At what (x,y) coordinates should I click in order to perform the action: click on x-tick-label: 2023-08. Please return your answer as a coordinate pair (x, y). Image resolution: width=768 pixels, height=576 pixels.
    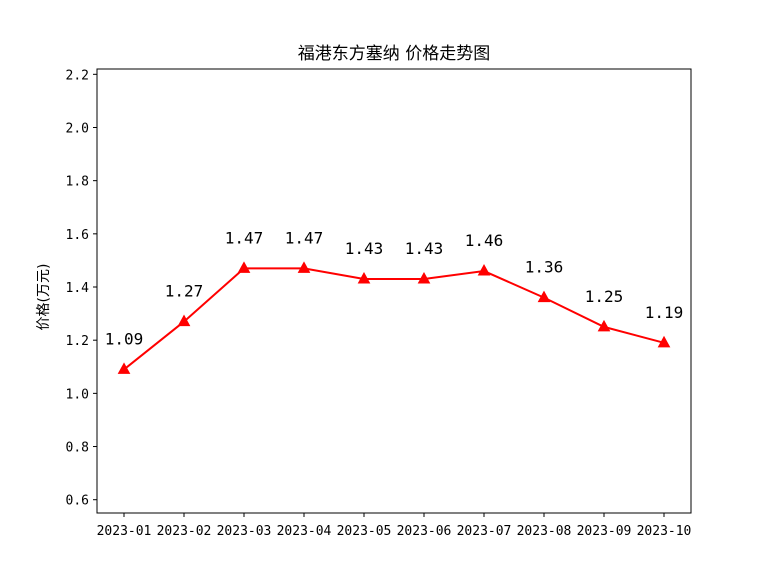
    Looking at the image, I should click on (544, 531).